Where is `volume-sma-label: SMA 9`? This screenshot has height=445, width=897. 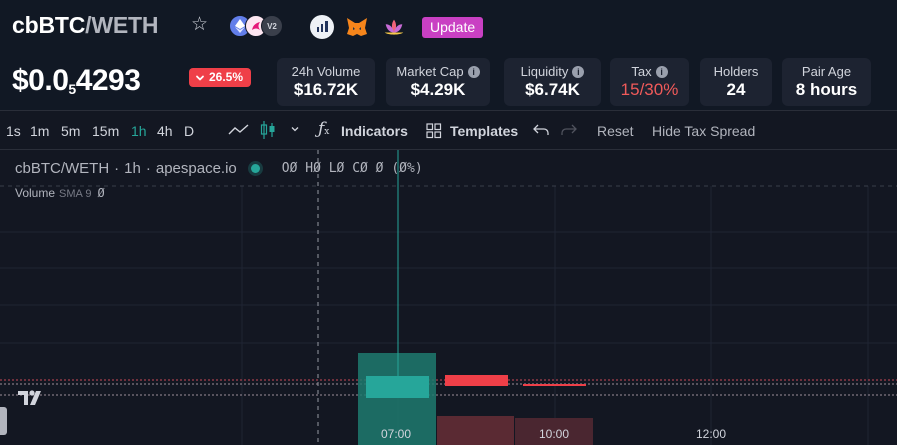 volume-sma-label: SMA 9 is located at coordinates (75, 194).